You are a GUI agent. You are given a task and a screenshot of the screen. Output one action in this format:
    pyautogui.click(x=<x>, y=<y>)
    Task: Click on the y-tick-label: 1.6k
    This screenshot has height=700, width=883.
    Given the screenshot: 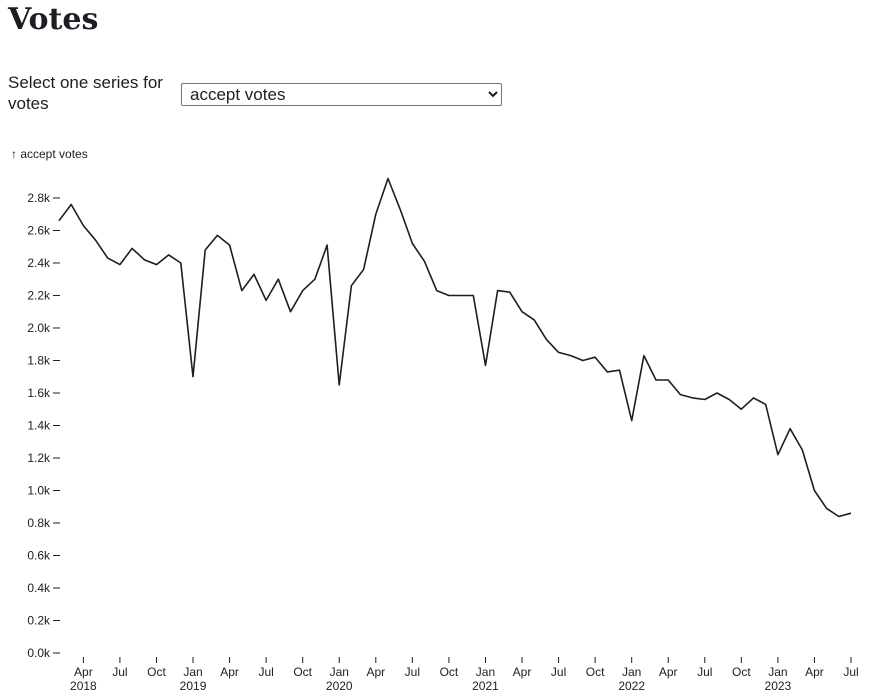 What is the action you would take?
    pyautogui.click(x=39, y=393)
    